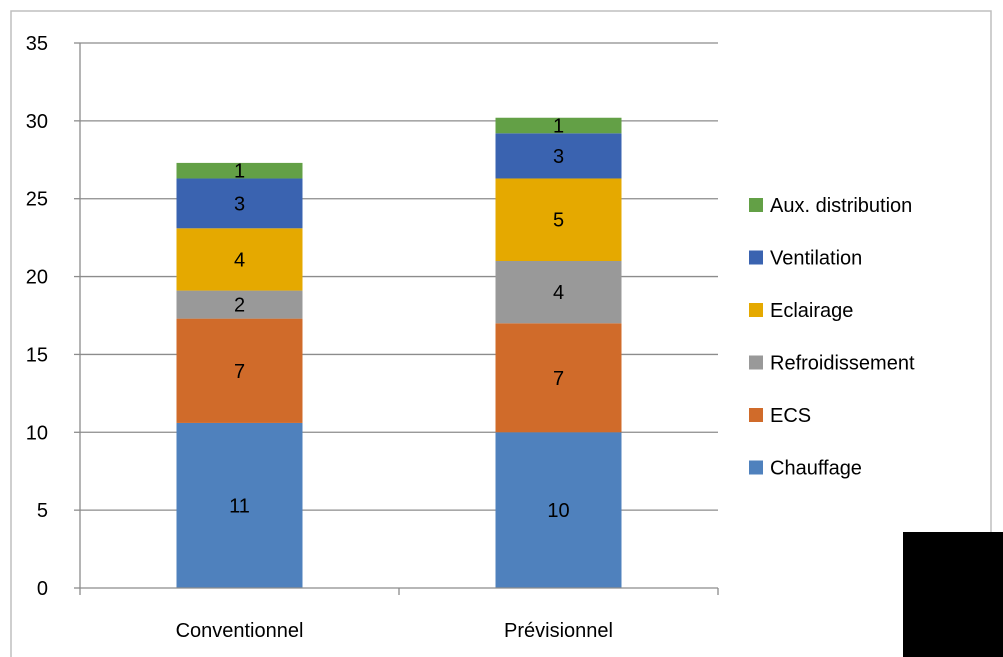 This screenshot has width=1003, height=657. Describe the element at coordinates (816, 259) in the screenshot. I see `legend-label: Ventilation` at that location.